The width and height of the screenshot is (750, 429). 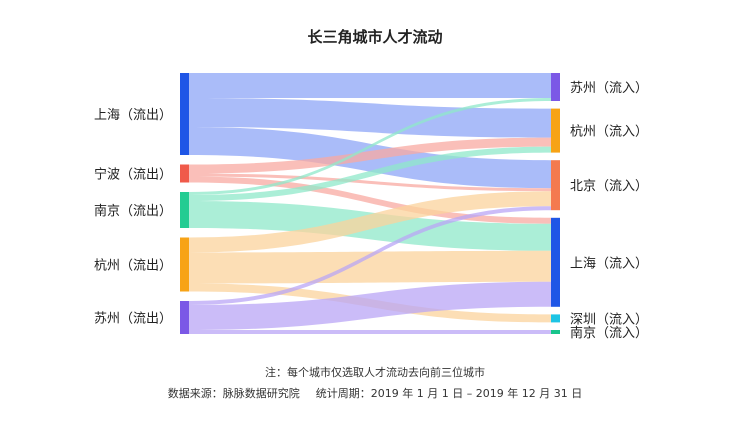 What do you see at coordinates (370, 182) in the screenshot?
I see `link-nb-to-bj` at bounding box center [370, 182].